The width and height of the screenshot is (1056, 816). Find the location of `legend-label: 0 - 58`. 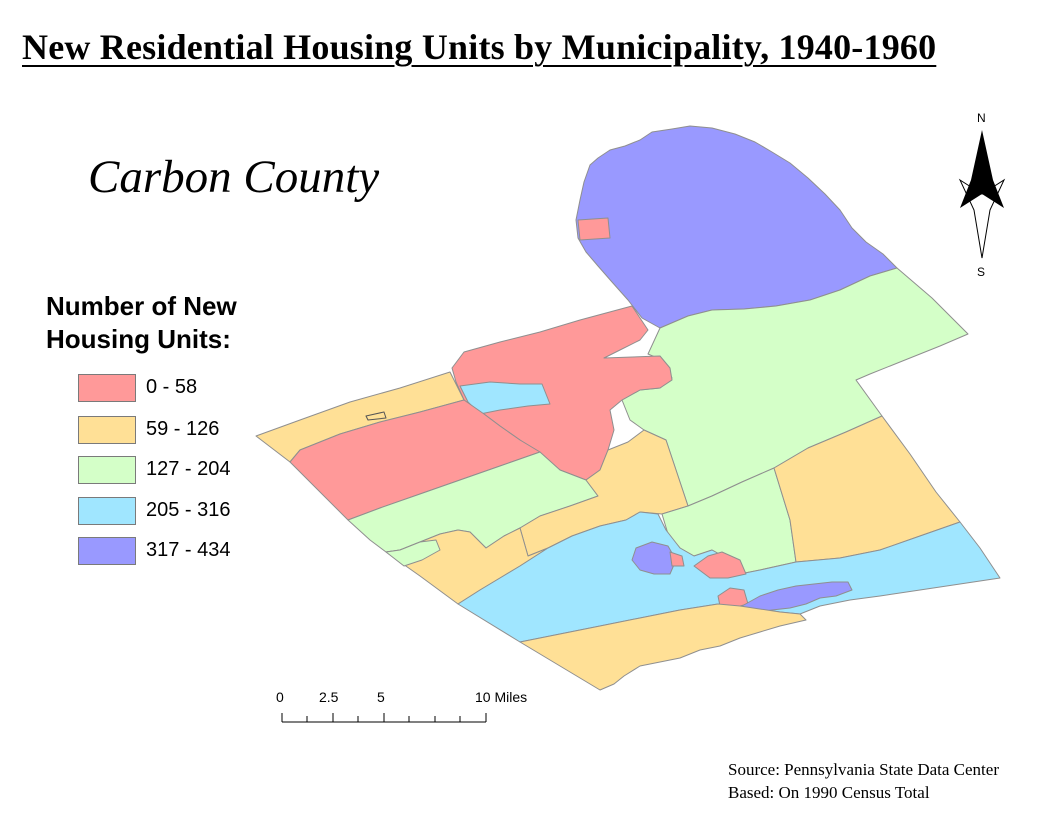

legend-label: 0 - 58 is located at coordinates (172, 387).